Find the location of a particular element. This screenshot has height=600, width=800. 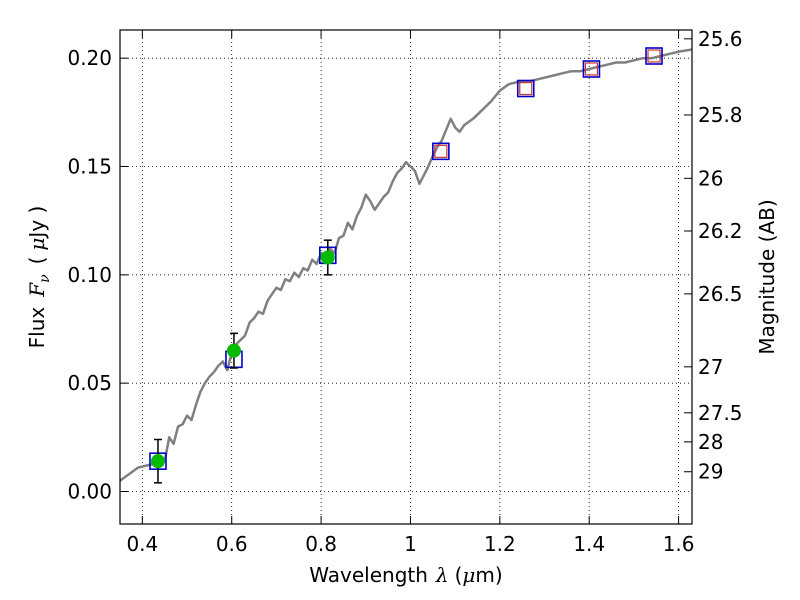

y2-axis-label: Magnitude (AB) is located at coordinates (767, 276).